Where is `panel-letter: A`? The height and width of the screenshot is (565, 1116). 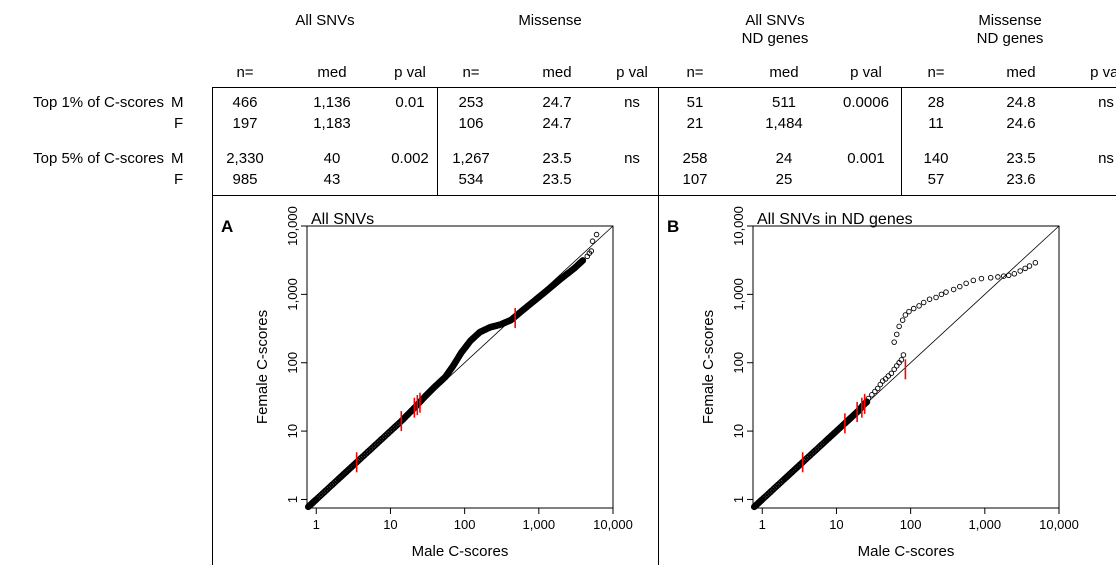 panel-letter: A is located at coordinates (227, 226).